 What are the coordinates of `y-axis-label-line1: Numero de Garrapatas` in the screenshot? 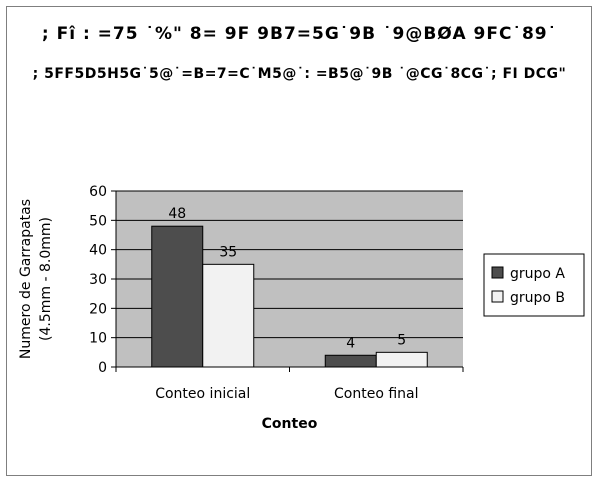 It's located at (26, 279).